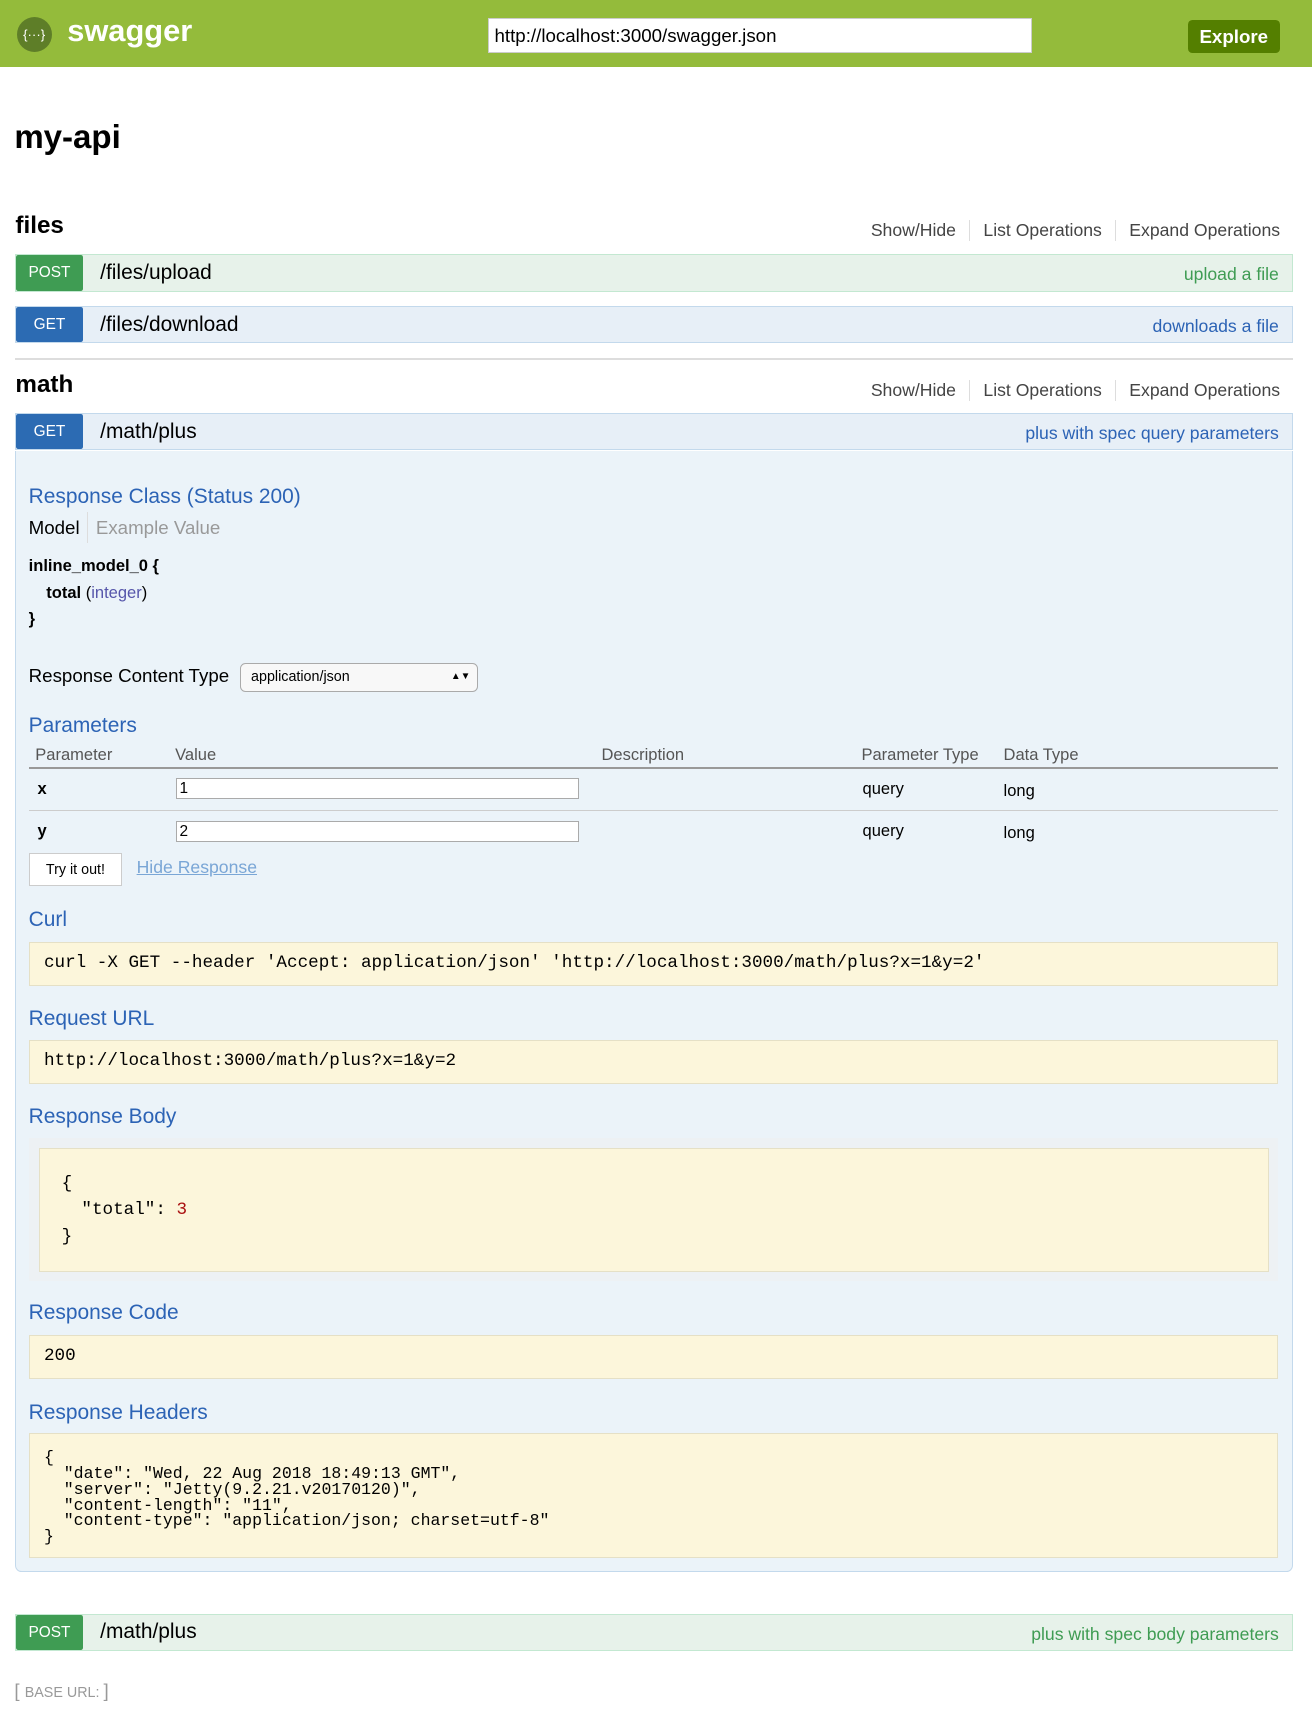 This screenshot has height=1728, width=1312. Describe the element at coordinates (93, 566) in the screenshot. I see `model-name: inline_model_0 {` at that location.